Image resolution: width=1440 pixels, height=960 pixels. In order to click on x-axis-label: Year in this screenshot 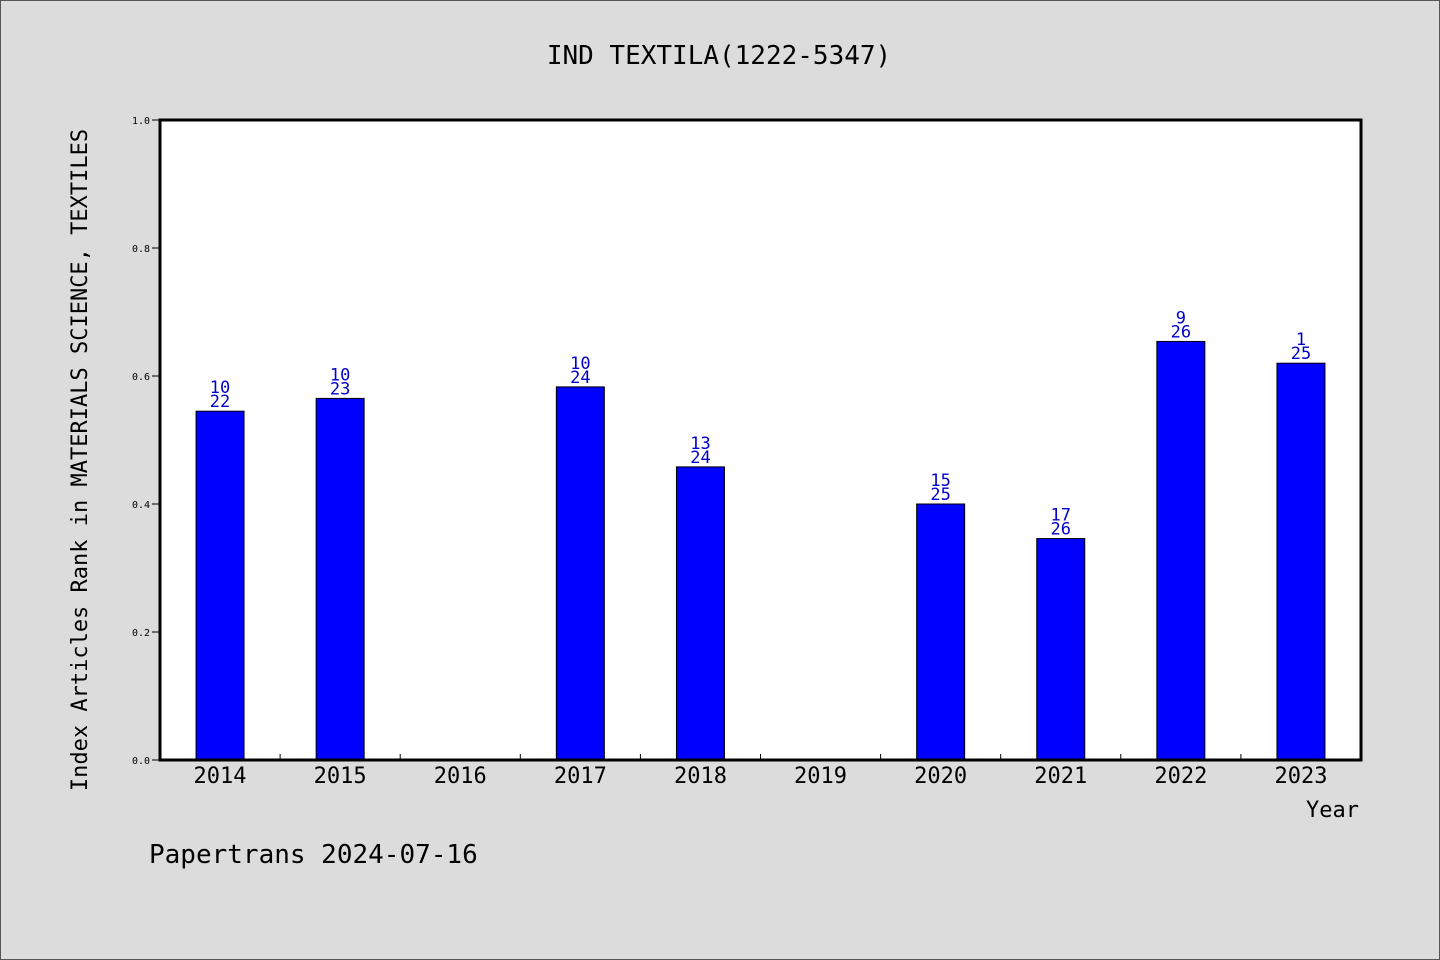, I will do `click(1332, 810)`.